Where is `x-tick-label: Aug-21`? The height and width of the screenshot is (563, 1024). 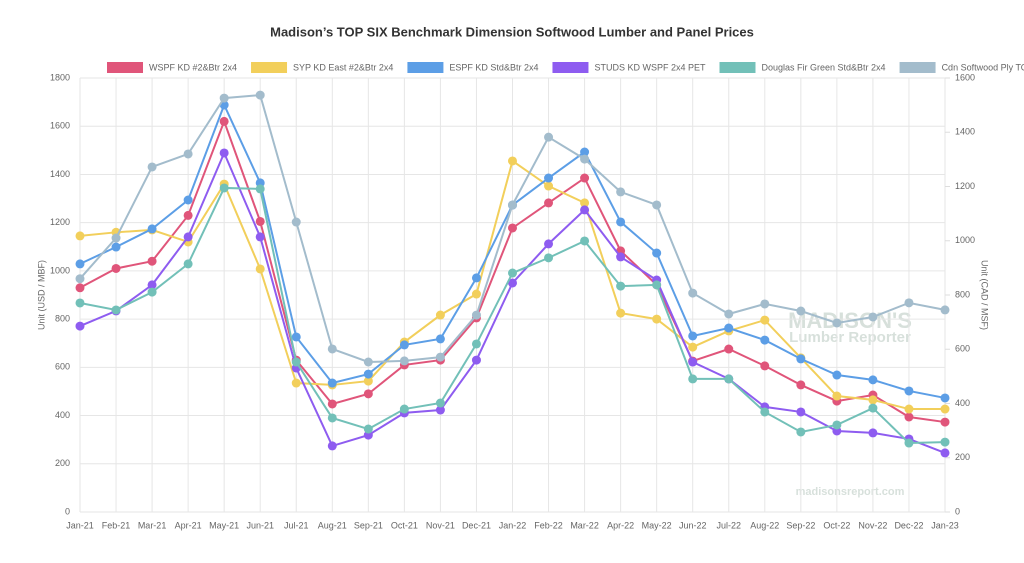 x-tick-label: Aug-21 is located at coordinates (332, 525).